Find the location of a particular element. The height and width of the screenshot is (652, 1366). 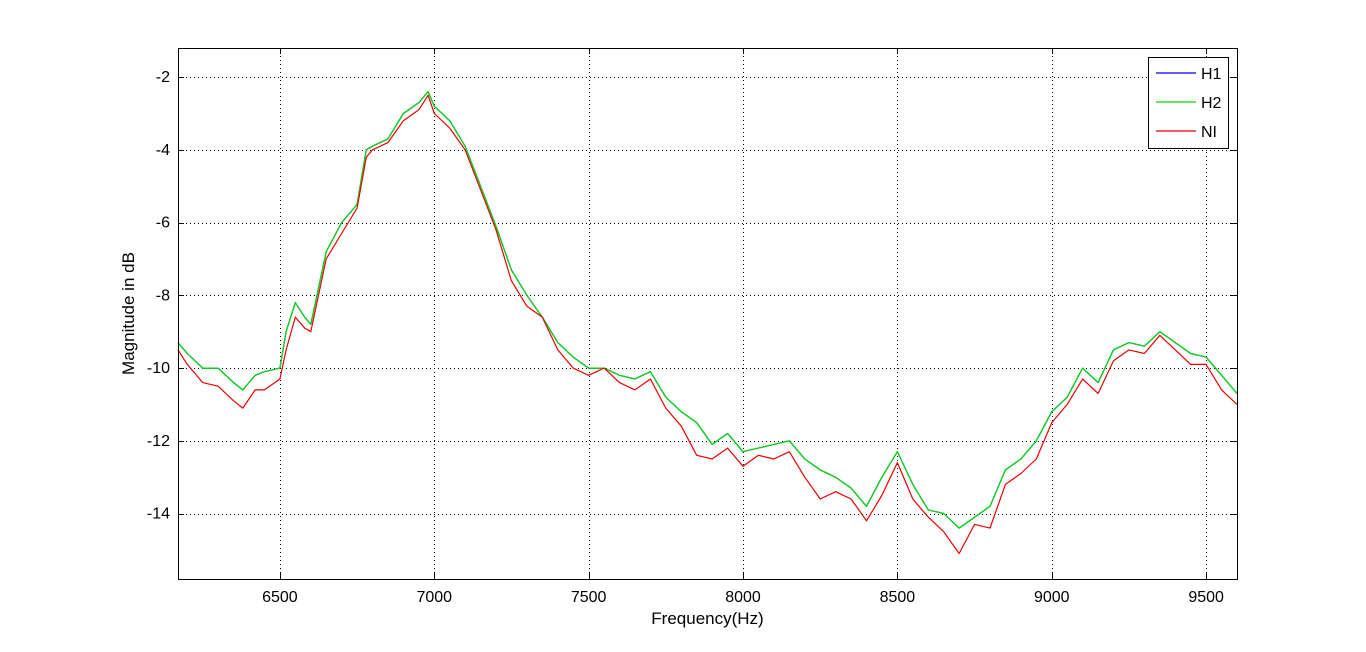

y-tick-label: -10 is located at coordinates (158, 368).